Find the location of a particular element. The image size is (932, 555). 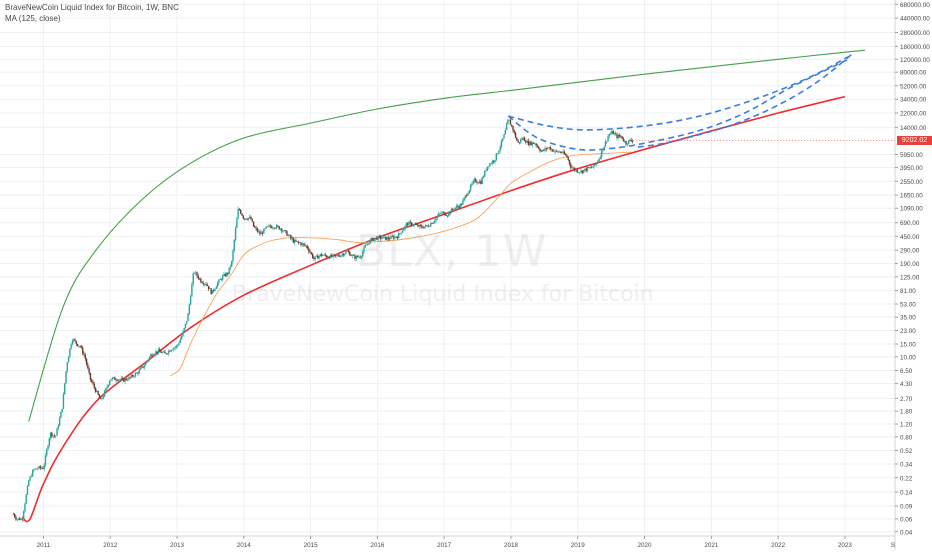

price-tick-label: 0.80 is located at coordinates (906, 437).